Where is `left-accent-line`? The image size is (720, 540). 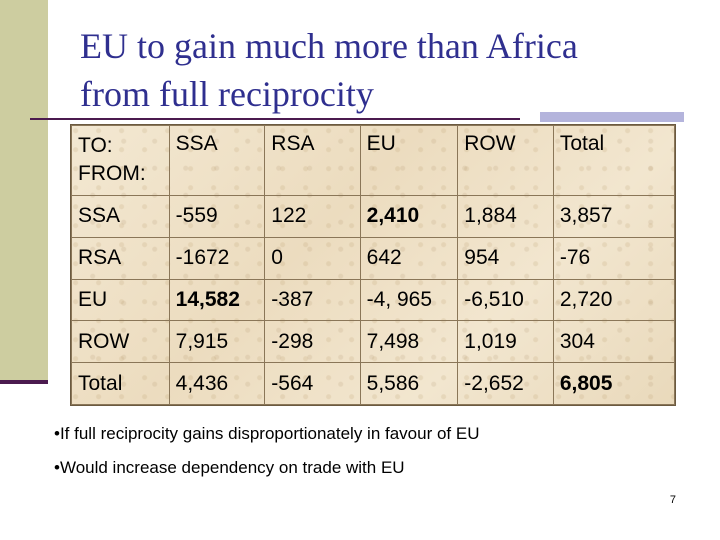 left-accent-line is located at coordinates (24, 382).